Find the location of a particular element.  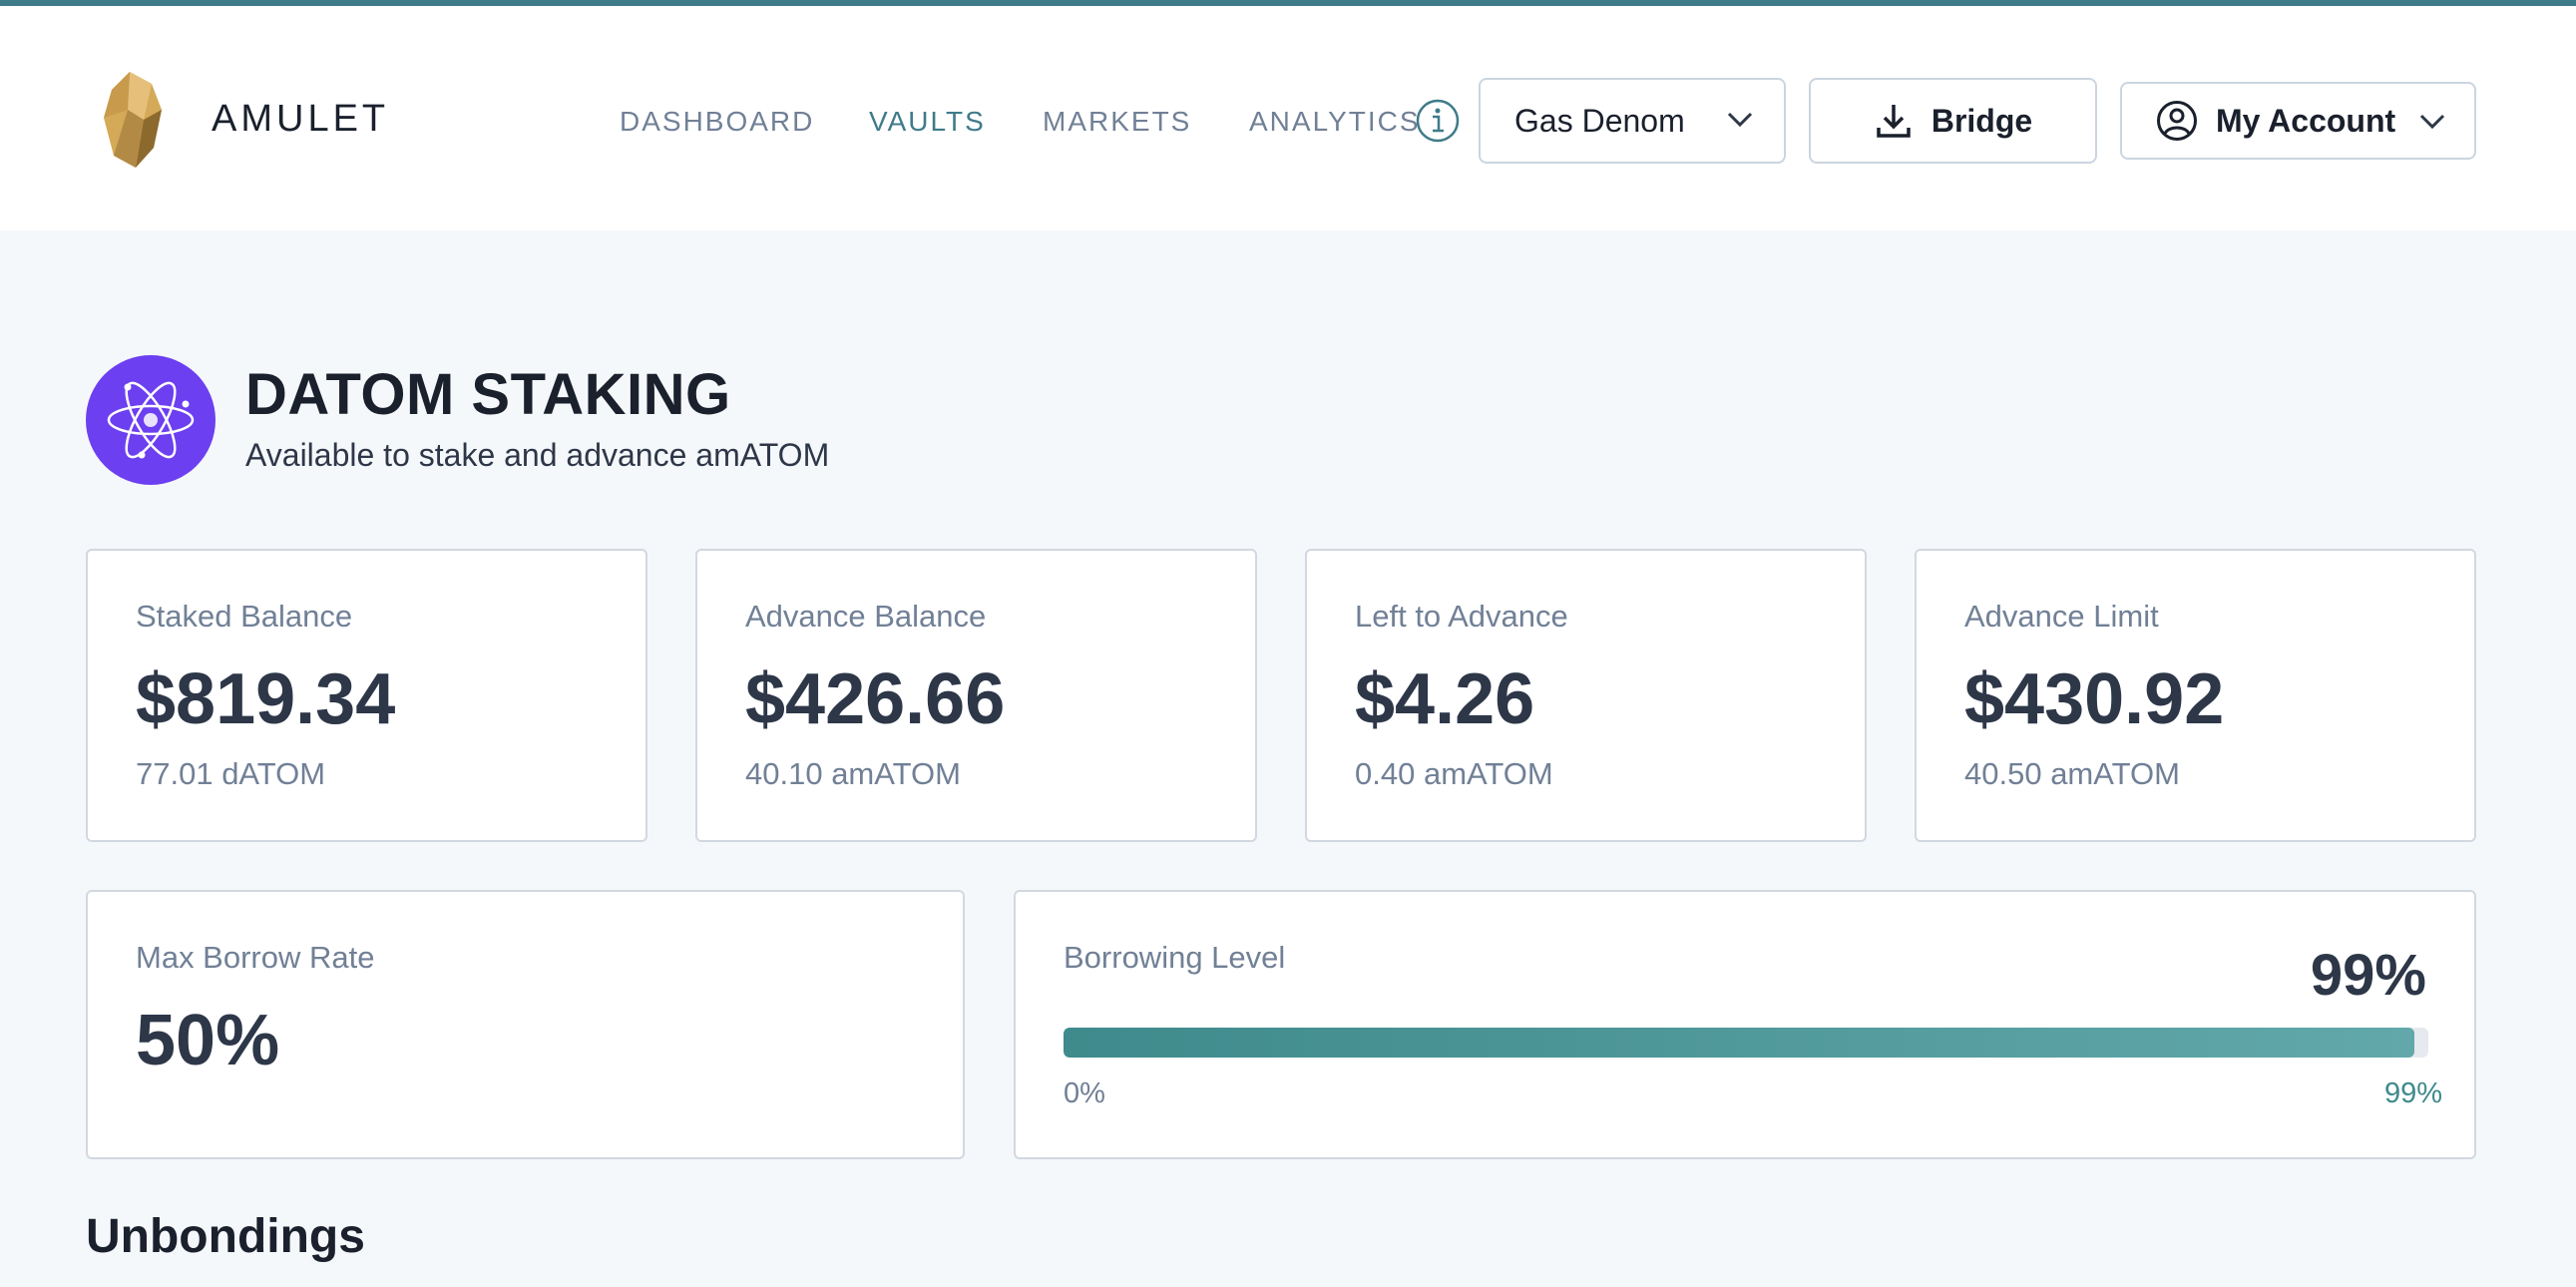

stat-card-staked-balance: Staked Balance $819.34 77.01 dATOM is located at coordinates (366, 695).